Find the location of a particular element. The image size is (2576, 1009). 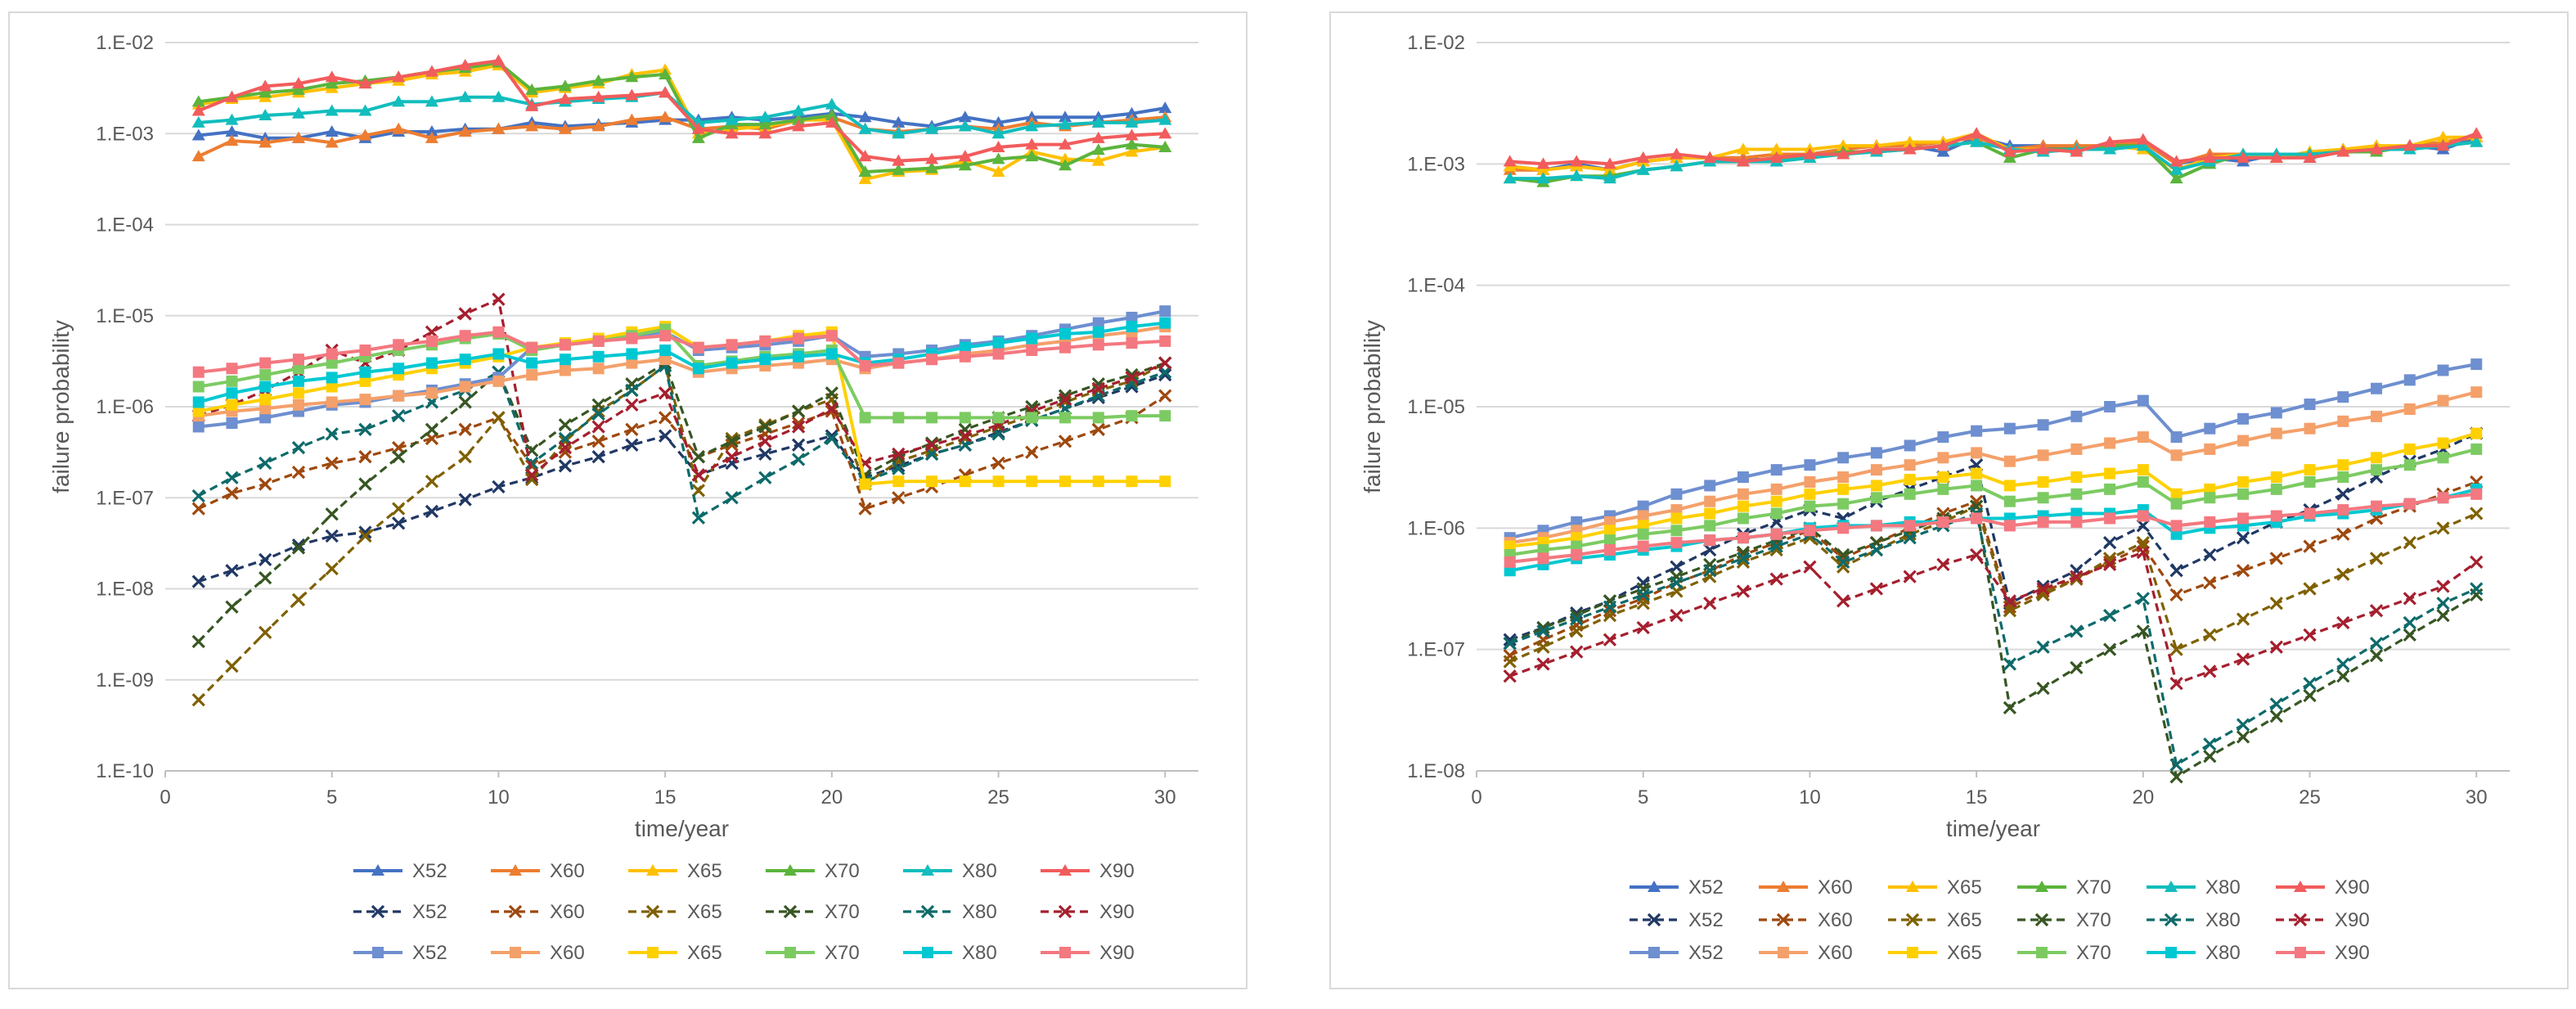

legend-entry-square-X65: X65 is located at coordinates (675, 953).